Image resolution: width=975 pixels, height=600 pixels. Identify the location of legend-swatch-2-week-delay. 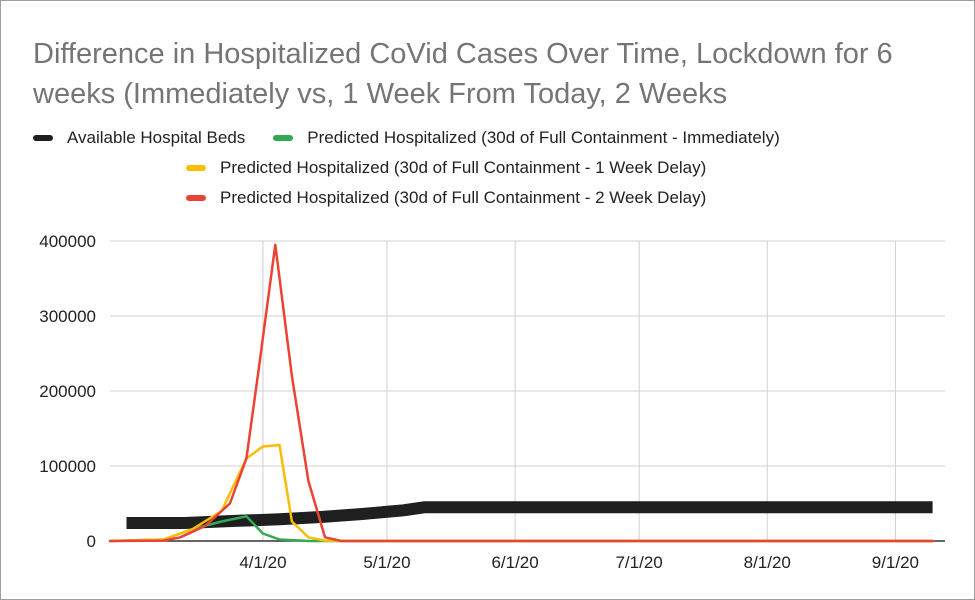
(196, 198).